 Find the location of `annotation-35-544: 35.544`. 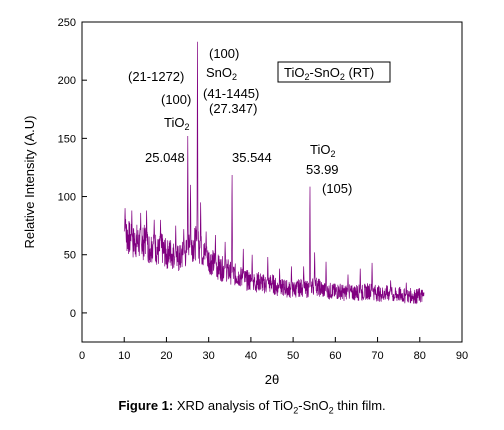

annotation-35-544: 35.544 is located at coordinates (252, 157).